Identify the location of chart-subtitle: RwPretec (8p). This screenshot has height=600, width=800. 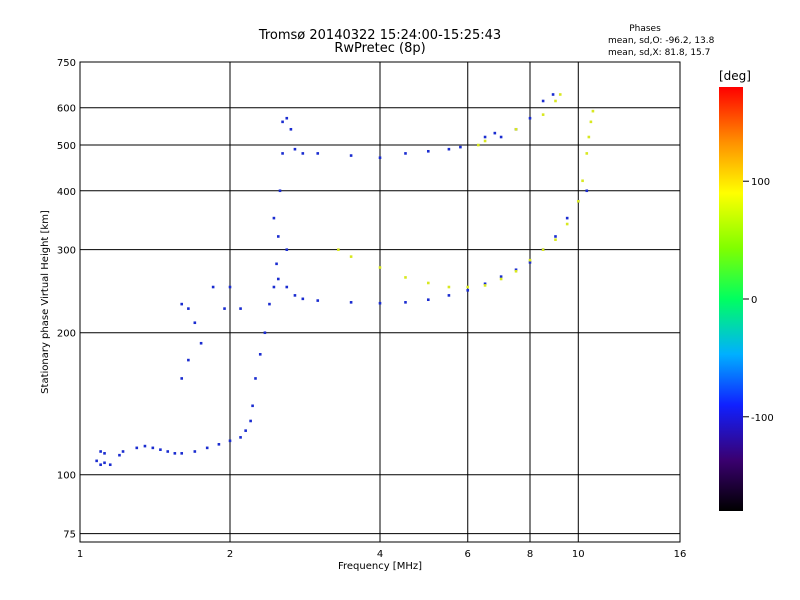
(379, 48).